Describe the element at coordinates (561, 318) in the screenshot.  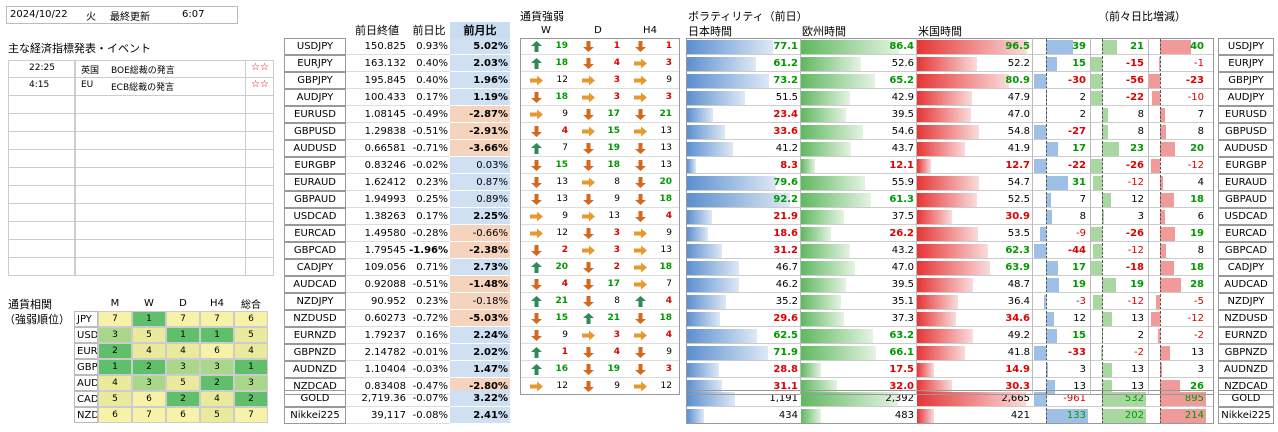
I see `strength-value: 15` at that location.